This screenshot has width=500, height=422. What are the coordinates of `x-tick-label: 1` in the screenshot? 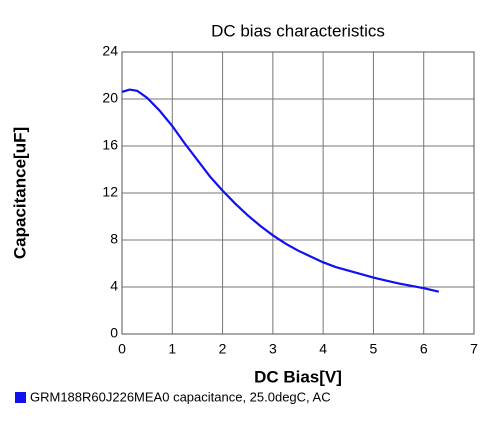 It's located at (172, 349).